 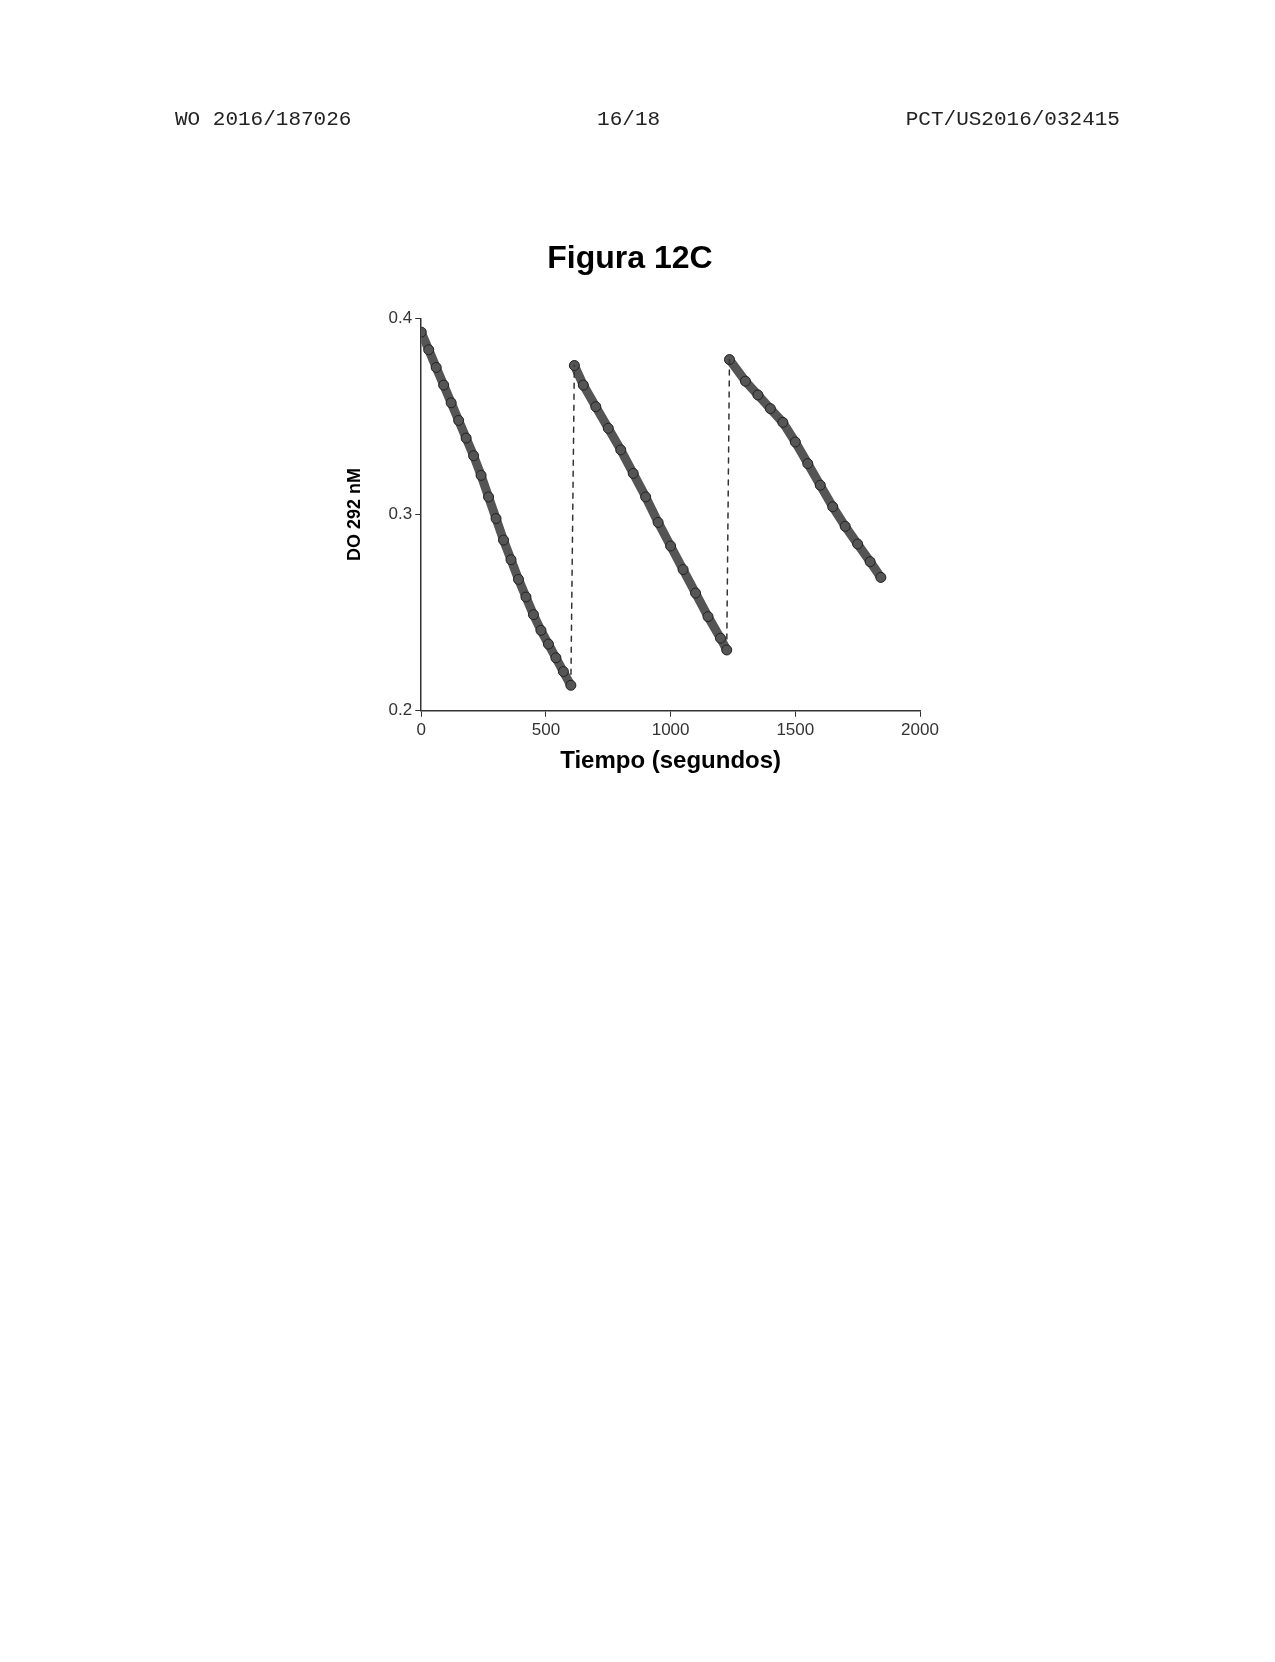 I want to click on x-axis-title: Tiempo (segundos), so click(x=671, y=760).